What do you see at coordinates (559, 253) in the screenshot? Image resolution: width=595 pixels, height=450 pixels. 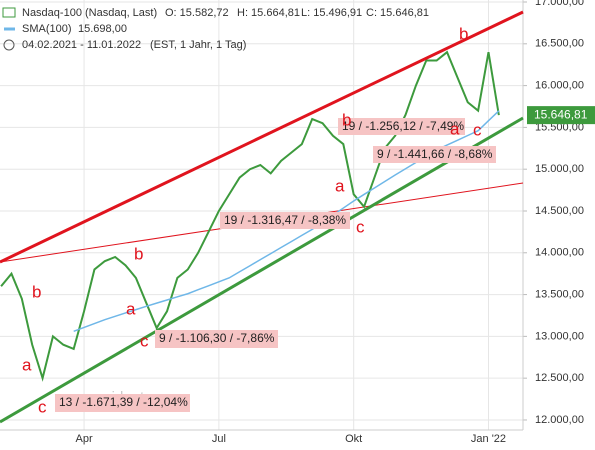 I see `y-tick-label: 14.000,00` at bounding box center [559, 253].